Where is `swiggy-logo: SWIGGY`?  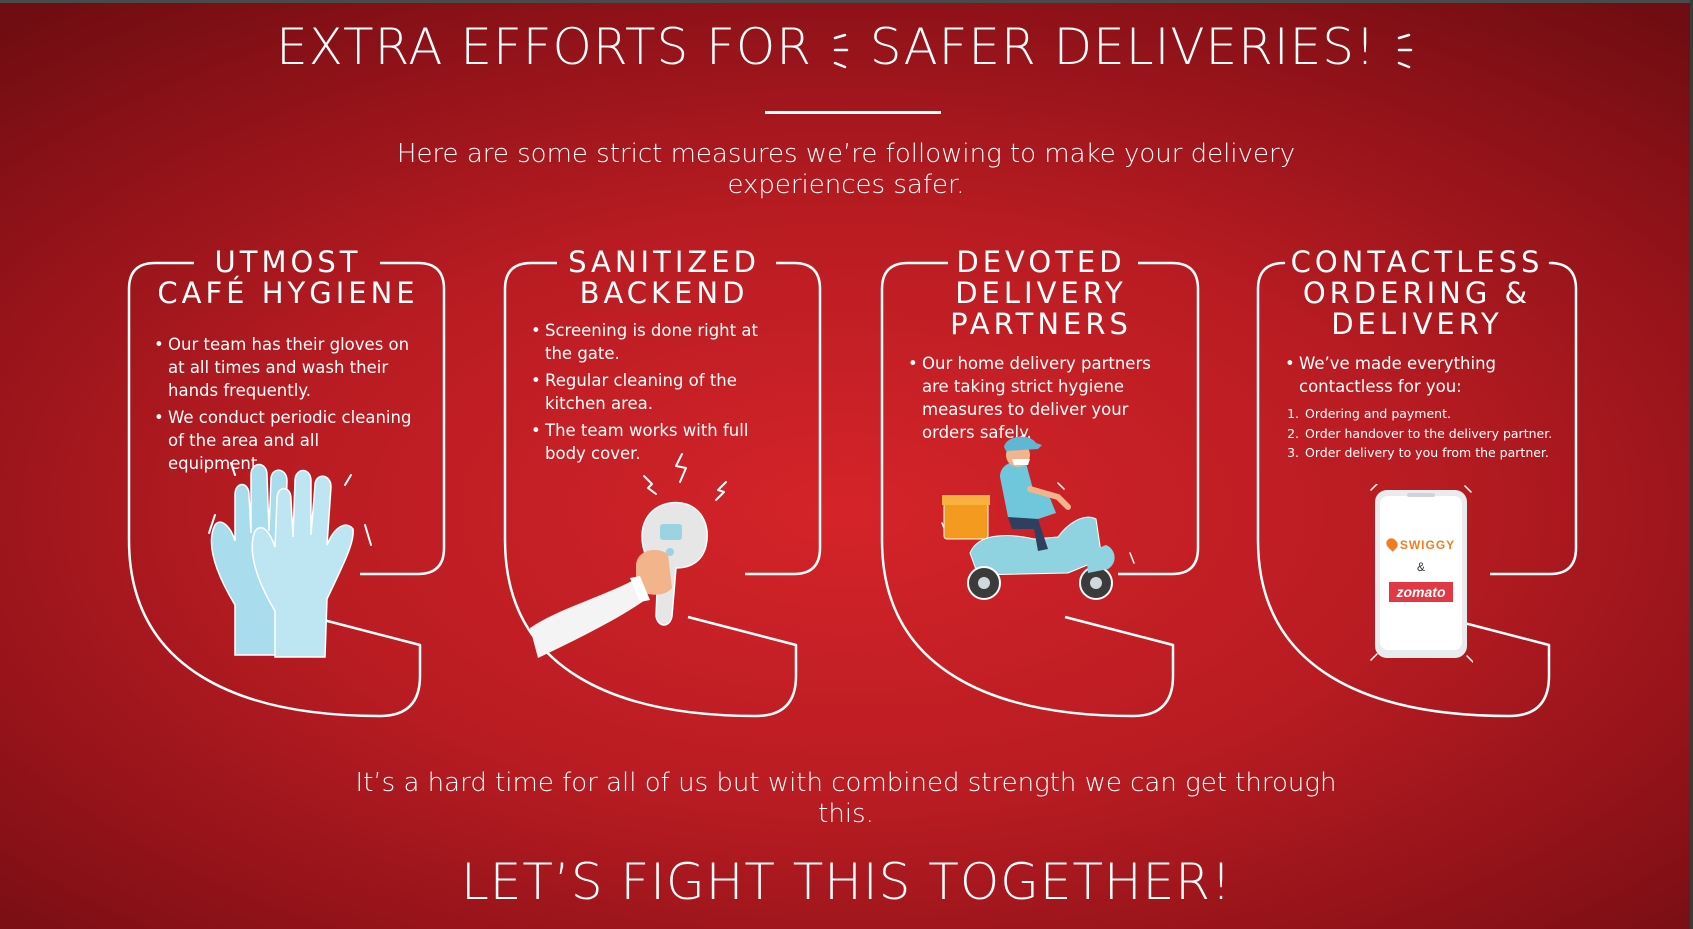
swiggy-logo: SWIGGY is located at coordinates (1421, 544).